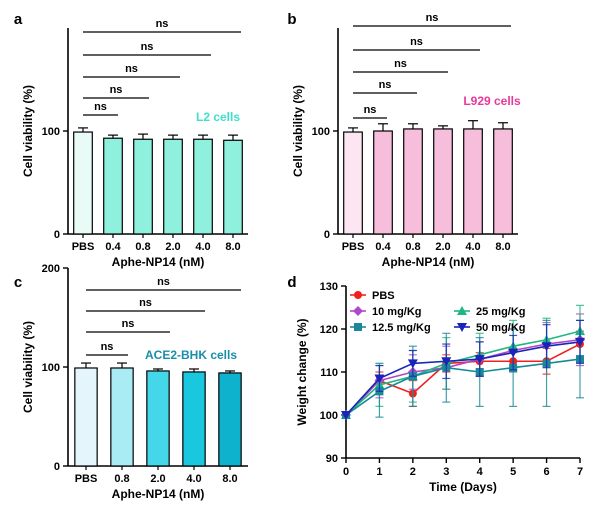 Image resolution: width=607 pixels, height=506 pixels. I want to click on cell-line-label: L2 cells, so click(218, 117).